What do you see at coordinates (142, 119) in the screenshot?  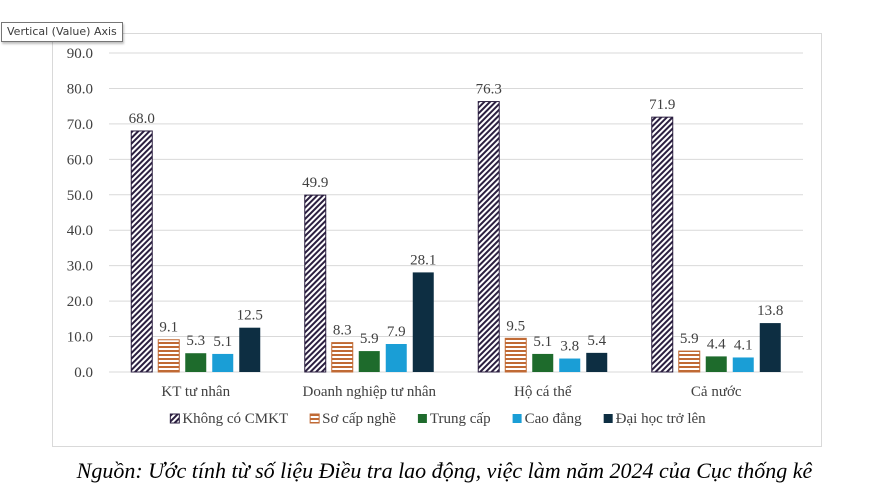 I see `data-label: 68.0` at bounding box center [142, 119].